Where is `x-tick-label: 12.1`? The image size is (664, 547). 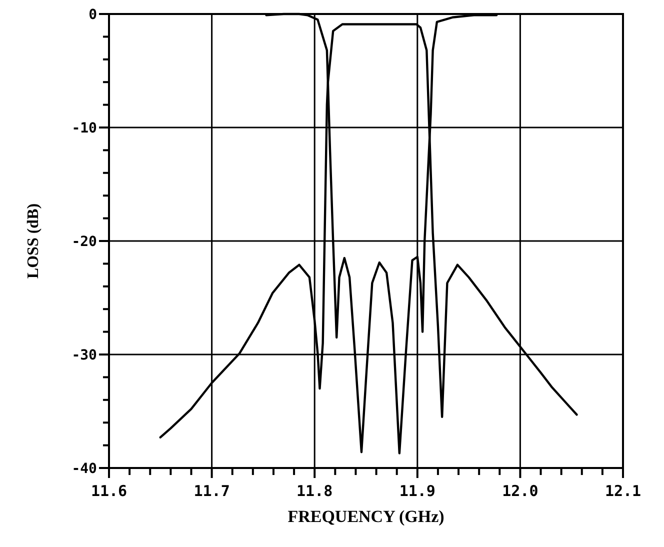 x-tick-label: 12.1 is located at coordinates (623, 491).